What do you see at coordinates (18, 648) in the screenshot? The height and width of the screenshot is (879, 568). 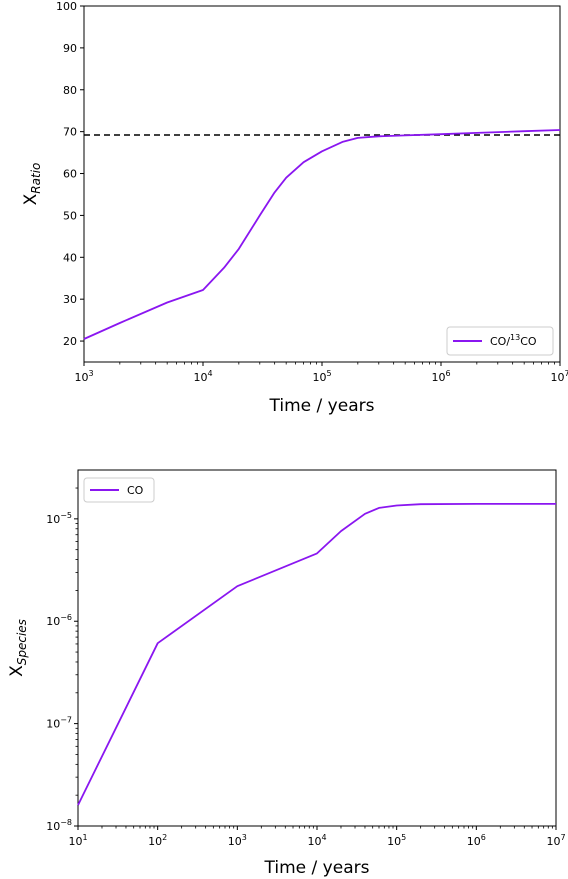 I see `species-y-axis-label: XSpecies` at bounding box center [18, 648].